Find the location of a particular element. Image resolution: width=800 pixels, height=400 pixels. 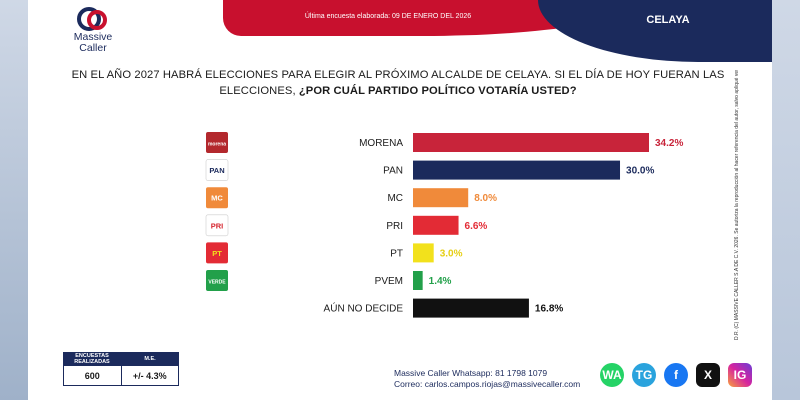

sample-header: ENCUESTAS REALIZADAS M.E. is located at coordinates (121, 359).